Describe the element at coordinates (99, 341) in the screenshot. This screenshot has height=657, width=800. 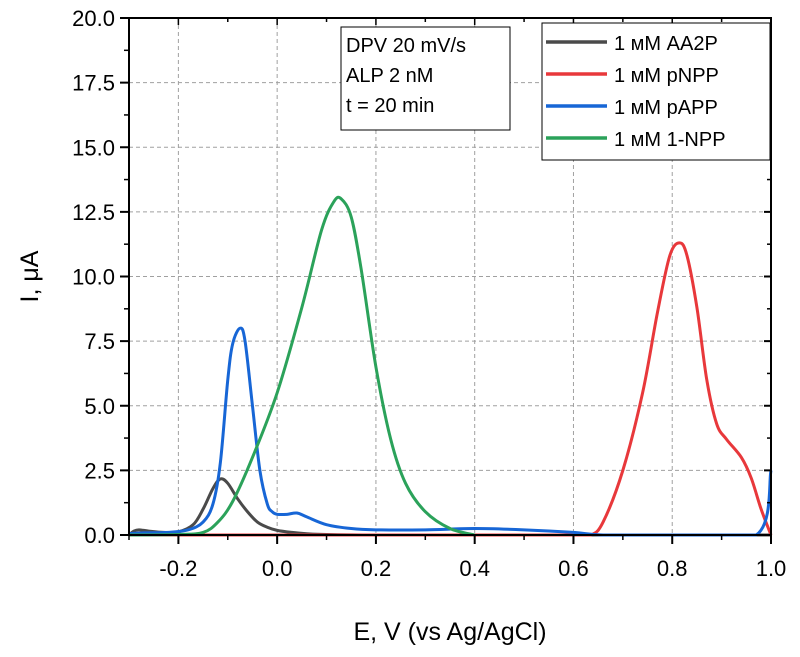
I see `y-tick-label: 7.5` at that location.